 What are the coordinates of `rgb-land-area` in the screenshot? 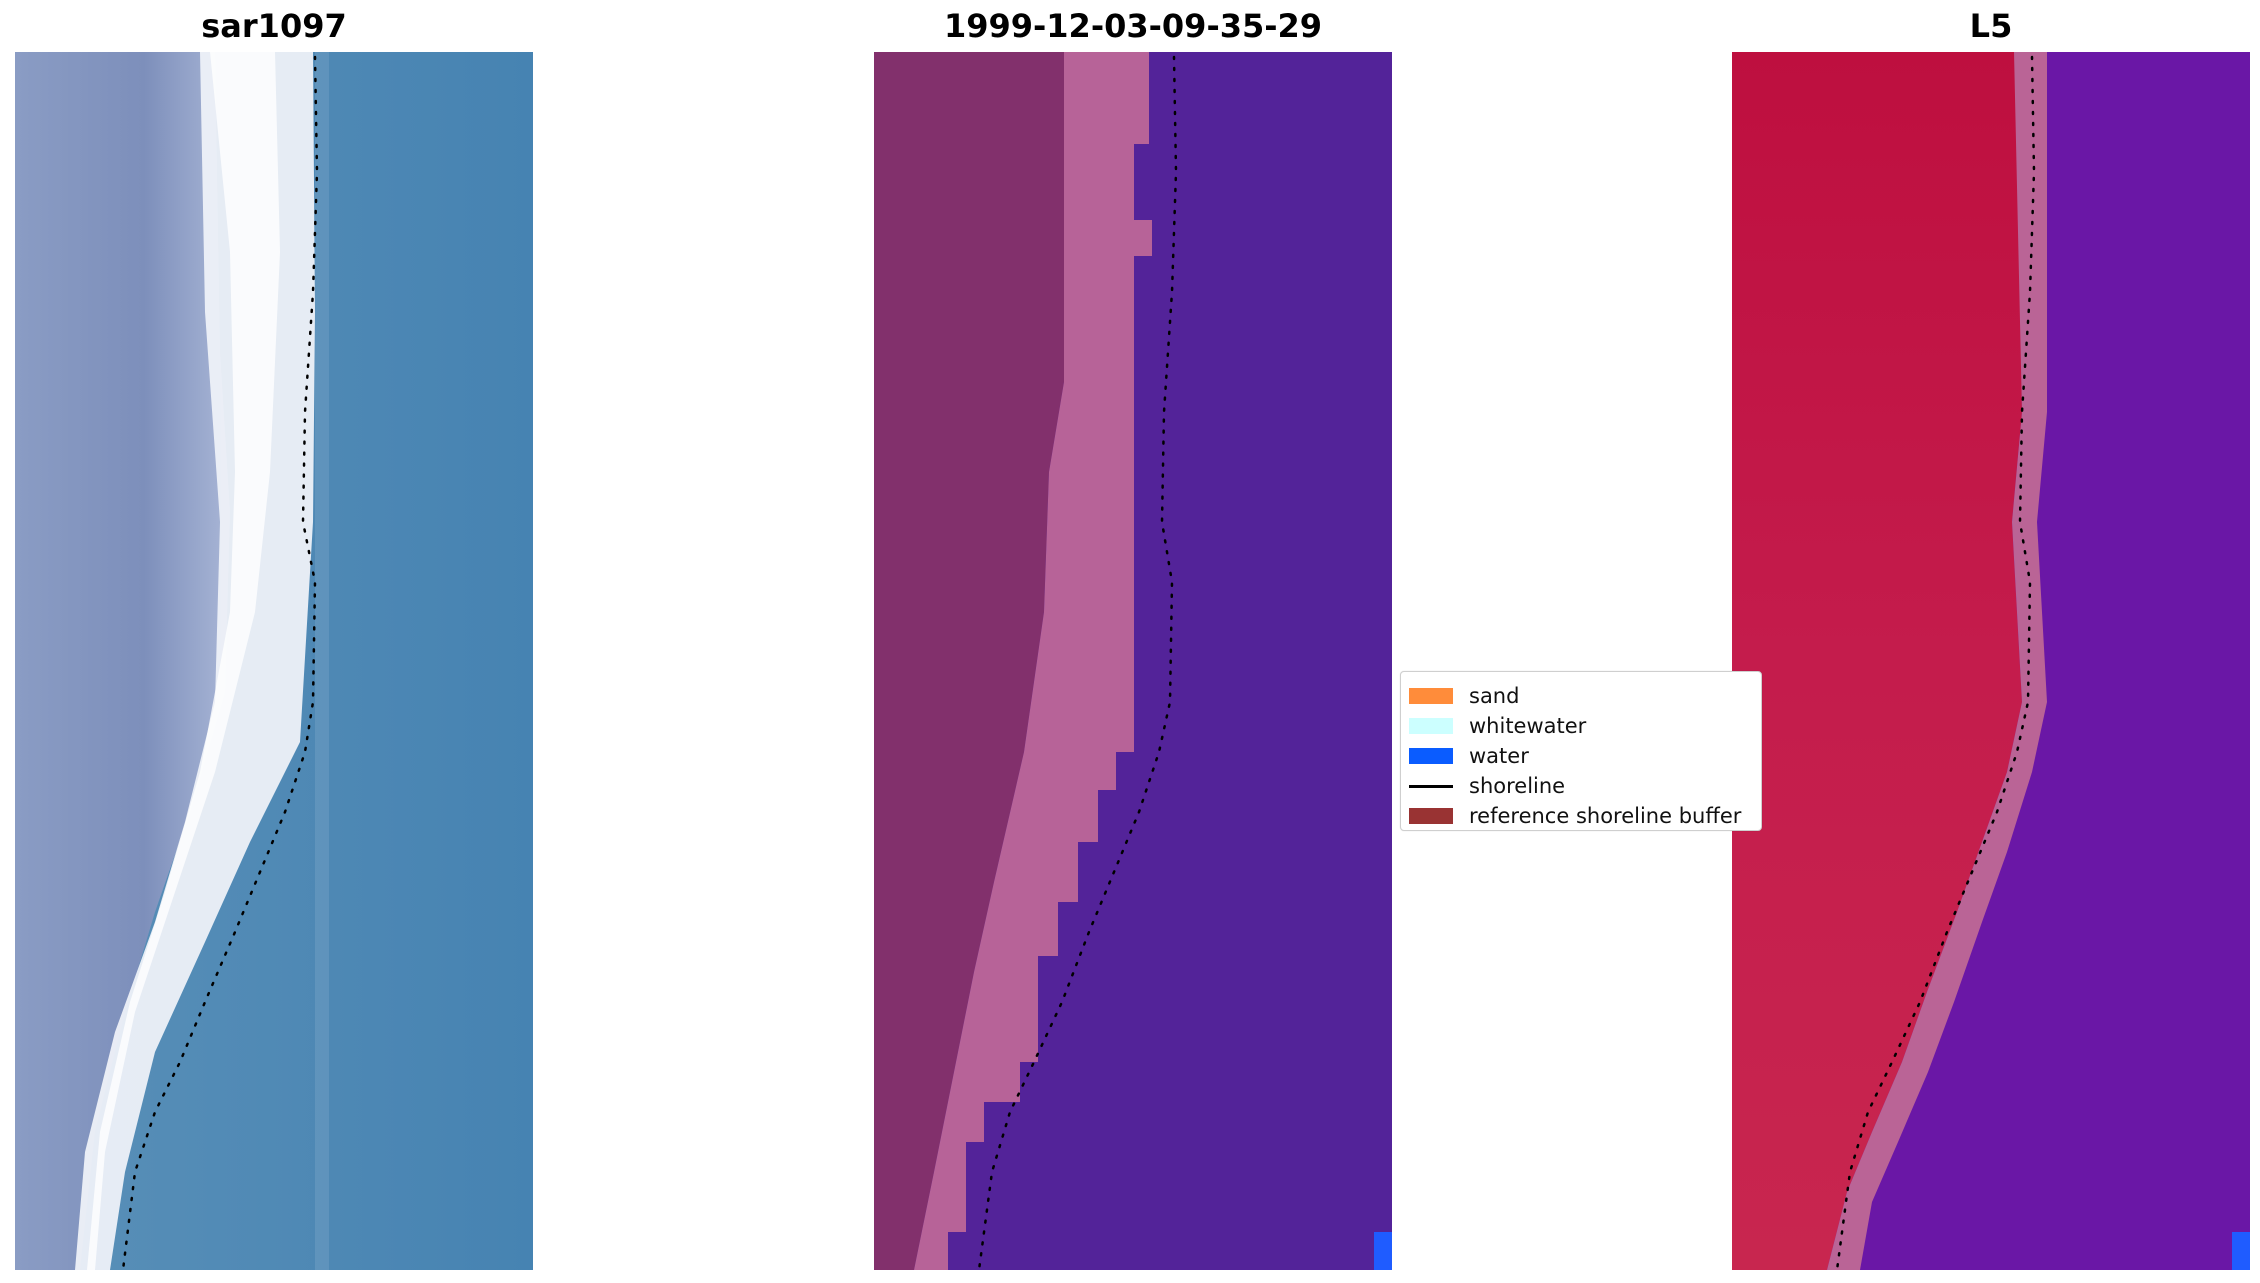 It's located at (122, 661).